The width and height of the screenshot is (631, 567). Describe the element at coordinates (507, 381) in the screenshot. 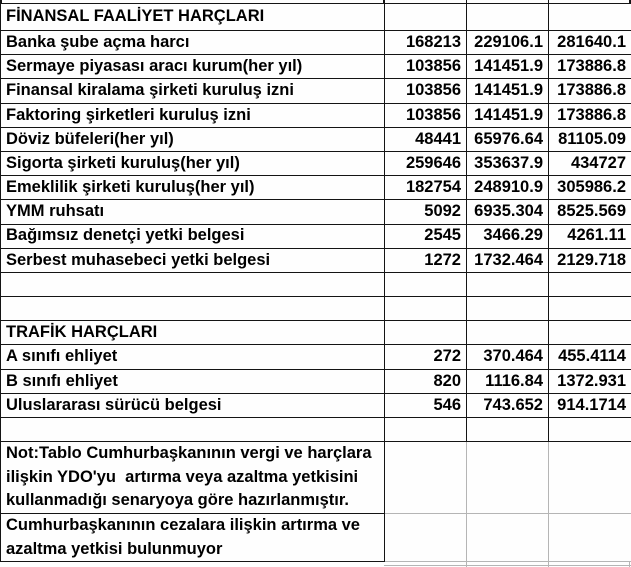

I see `fee-value-cell: 1116.84` at that location.